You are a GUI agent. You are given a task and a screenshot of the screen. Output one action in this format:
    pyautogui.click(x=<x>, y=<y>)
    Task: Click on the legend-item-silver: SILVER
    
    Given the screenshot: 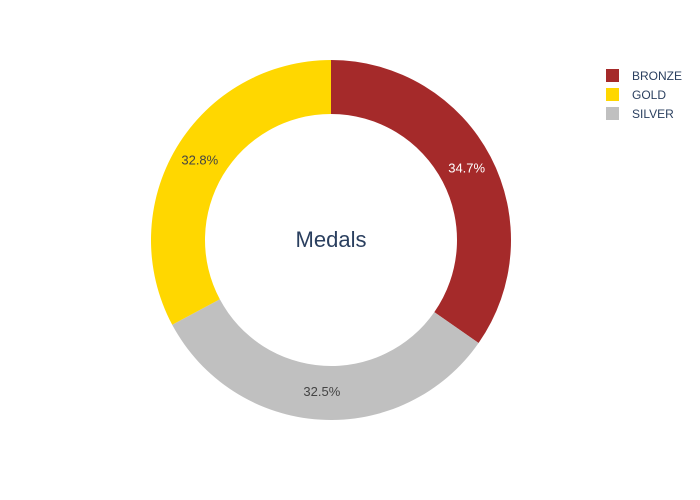 What is the action you would take?
    pyautogui.click(x=644, y=113)
    